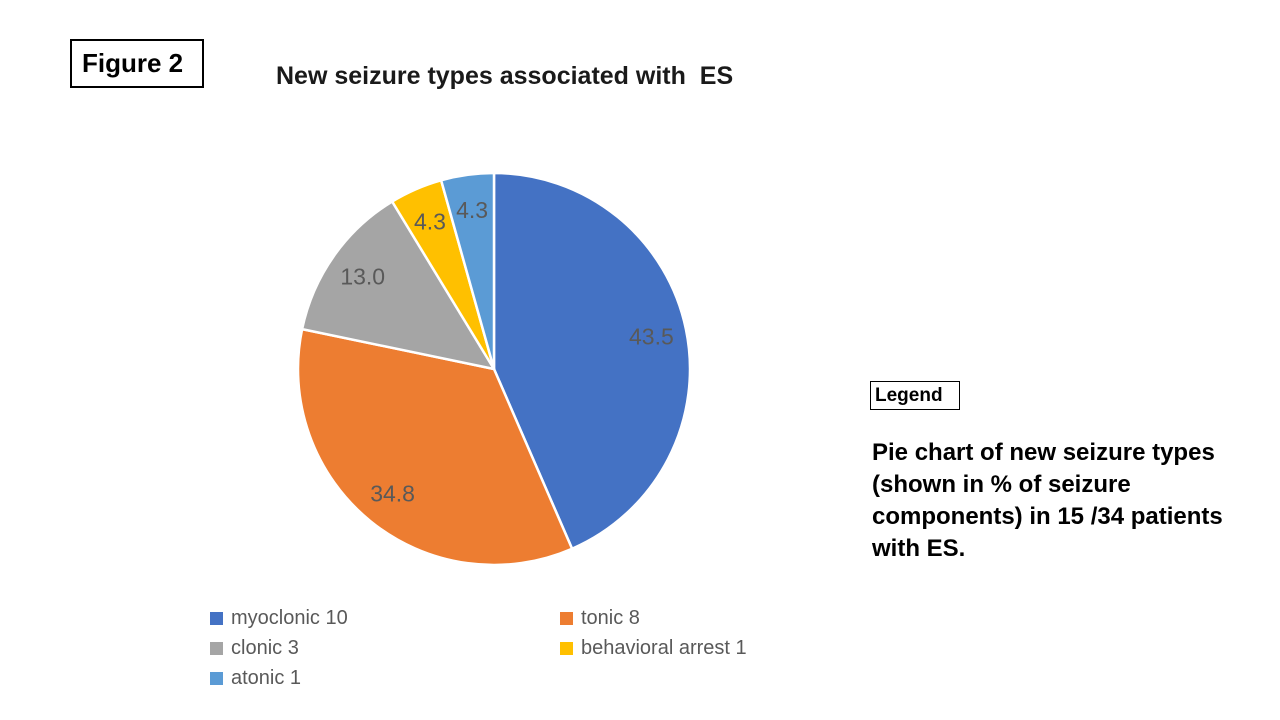 This screenshot has height=720, width=1280. I want to click on legend-title: Legend, so click(909, 395).